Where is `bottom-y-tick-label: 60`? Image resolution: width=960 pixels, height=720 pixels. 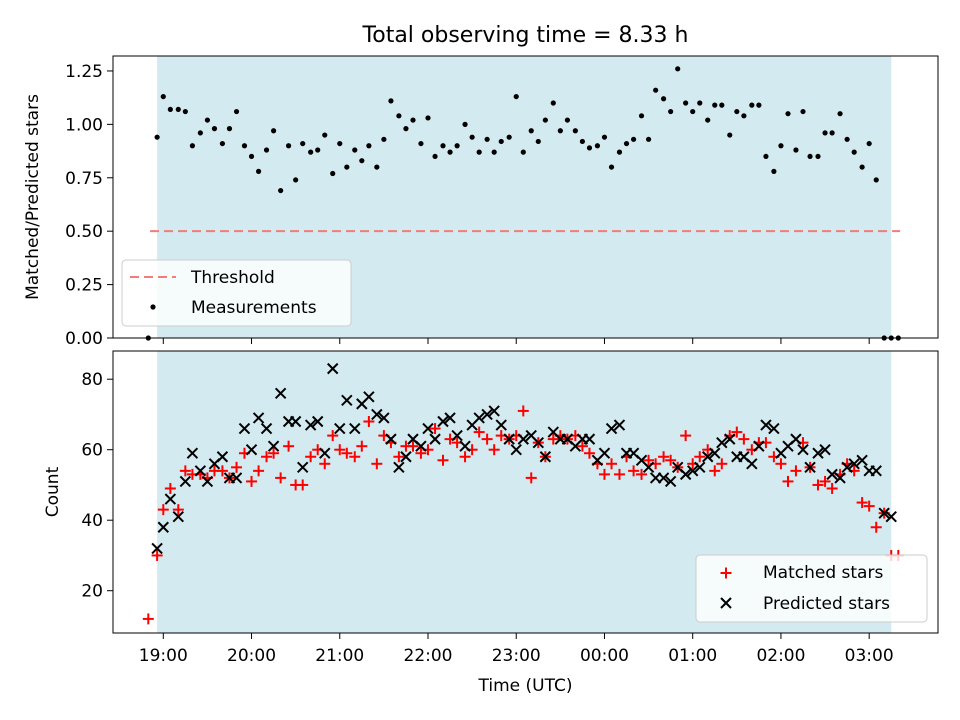
bottom-y-tick-label: 60 is located at coordinates (92, 451).